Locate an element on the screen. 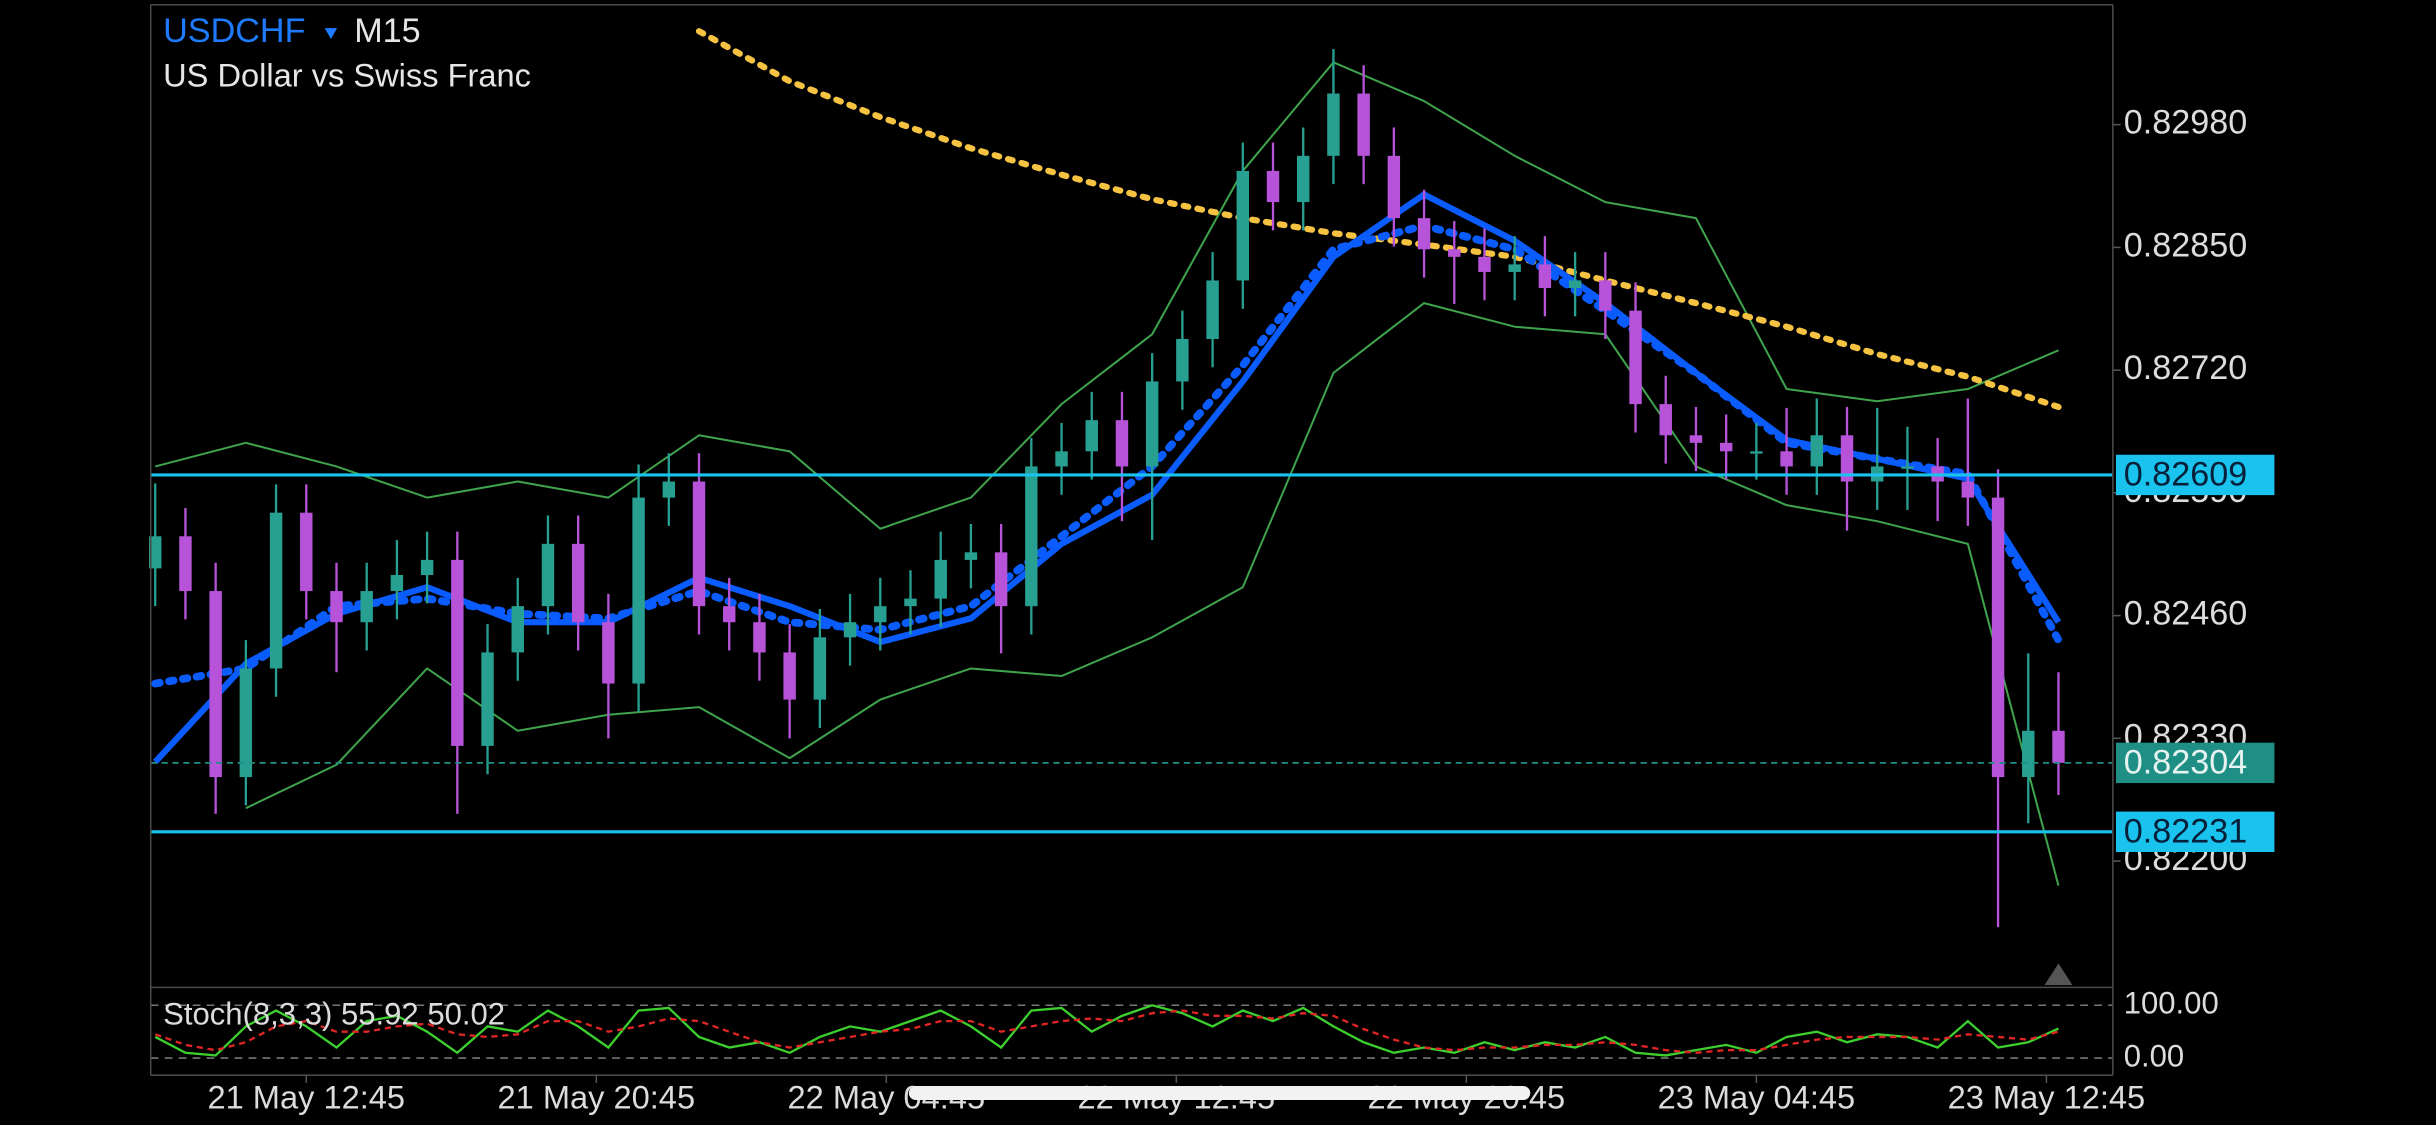  x-tick-label: 21 May 20:45 is located at coordinates (596, 1097).